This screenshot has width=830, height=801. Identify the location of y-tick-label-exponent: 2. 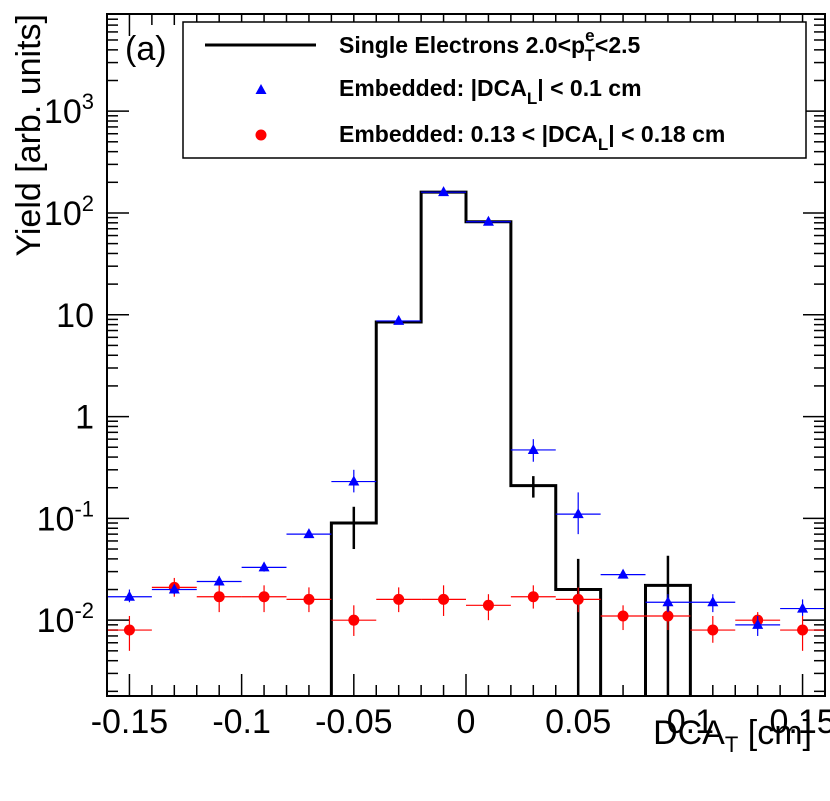
(88, 203).